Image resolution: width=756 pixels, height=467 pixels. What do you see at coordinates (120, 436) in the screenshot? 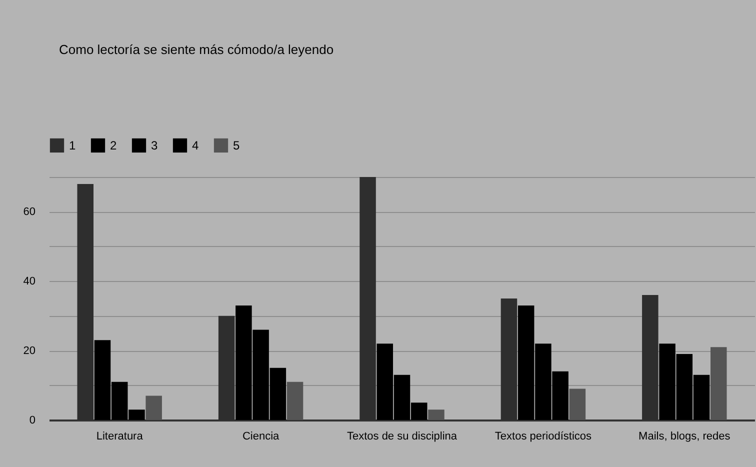
I see `x-tick-label: Literatura` at bounding box center [120, 436].